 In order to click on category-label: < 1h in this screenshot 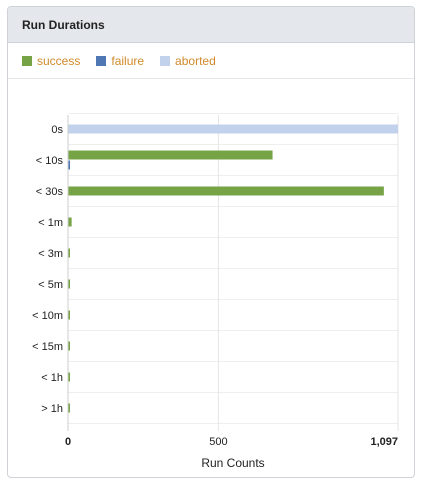, I will do `click(52, 378)`.